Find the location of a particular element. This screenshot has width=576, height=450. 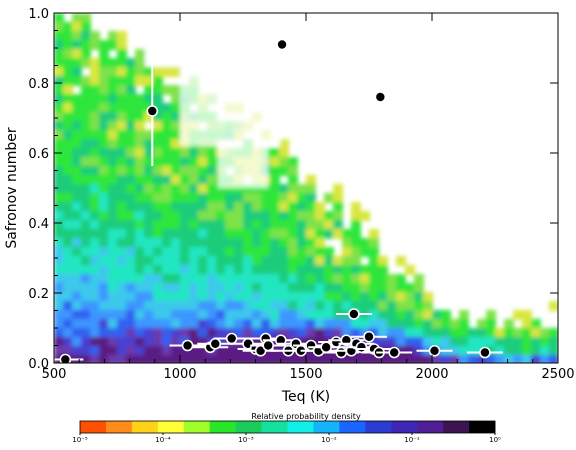

colorbar-tick-label: 10⁻³ is located at coordinates (246, 440).